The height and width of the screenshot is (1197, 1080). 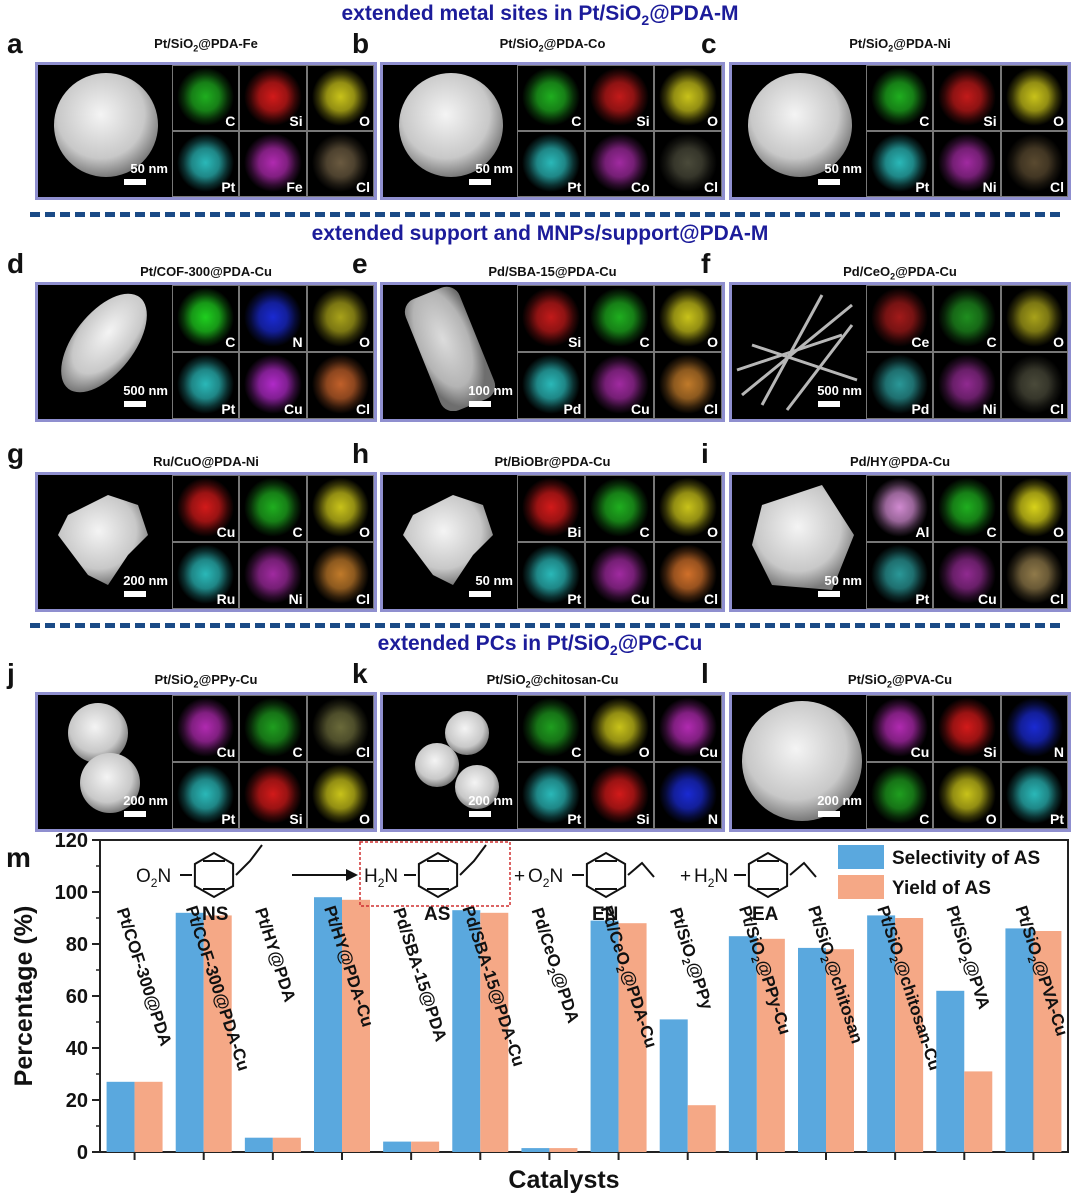 What do you see at coordinates (361, 43) in the screenshot?
I see `panel-label-b: b` at bounding box center [361, 43].